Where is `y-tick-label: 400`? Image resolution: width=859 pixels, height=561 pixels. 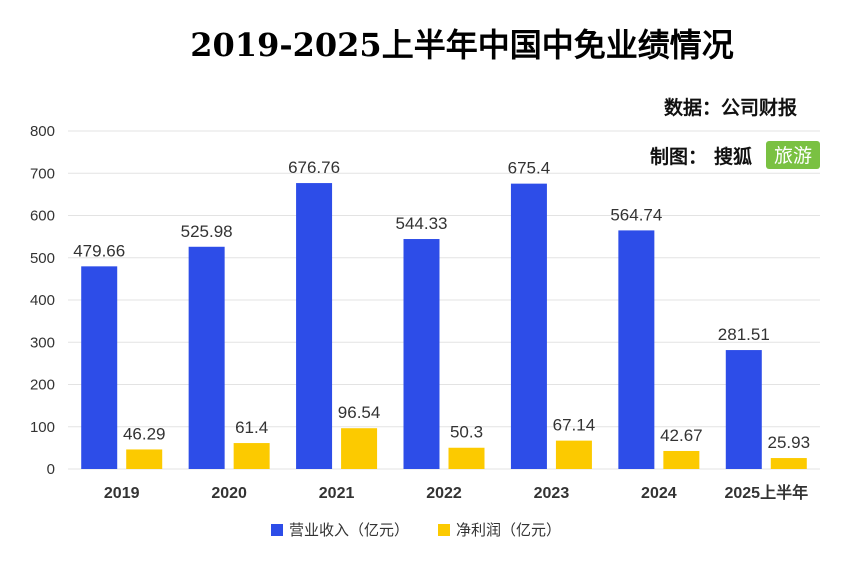 y-tick-label: 400 is located at coordinates (42, 300).